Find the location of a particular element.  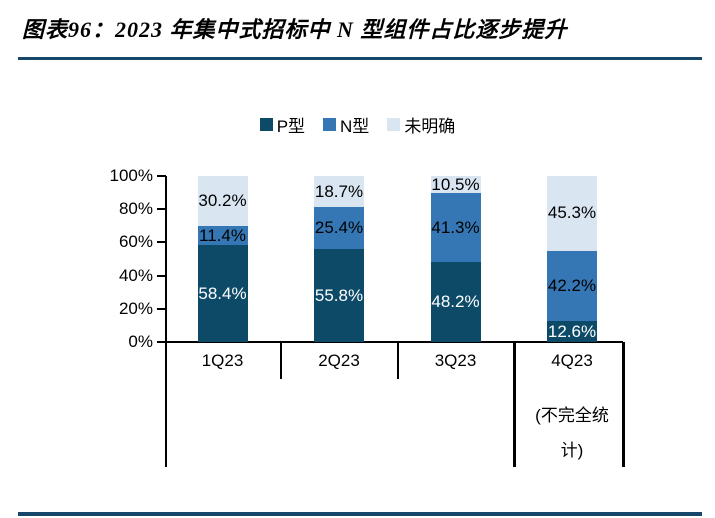

bar-value-label: 48.2% is located at coordinates (455, 301).